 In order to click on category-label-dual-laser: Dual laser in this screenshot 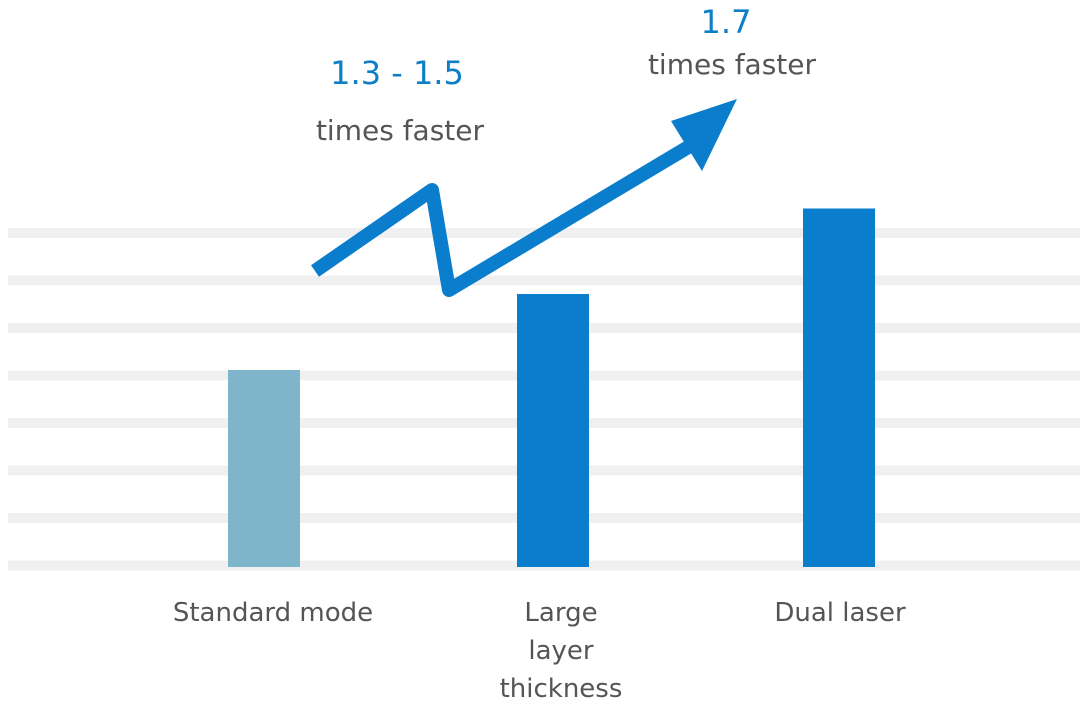, I will do `click(840, 613)`.